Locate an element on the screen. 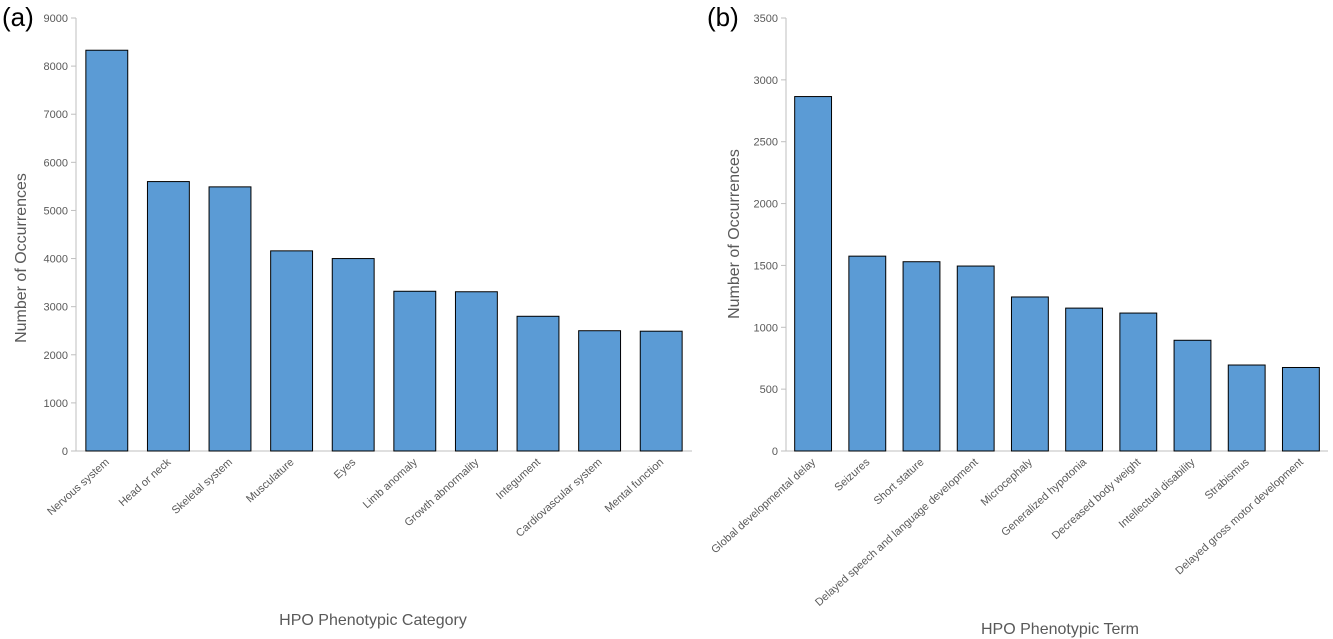  panel-label: (a) is located at coordinates (18, 17).